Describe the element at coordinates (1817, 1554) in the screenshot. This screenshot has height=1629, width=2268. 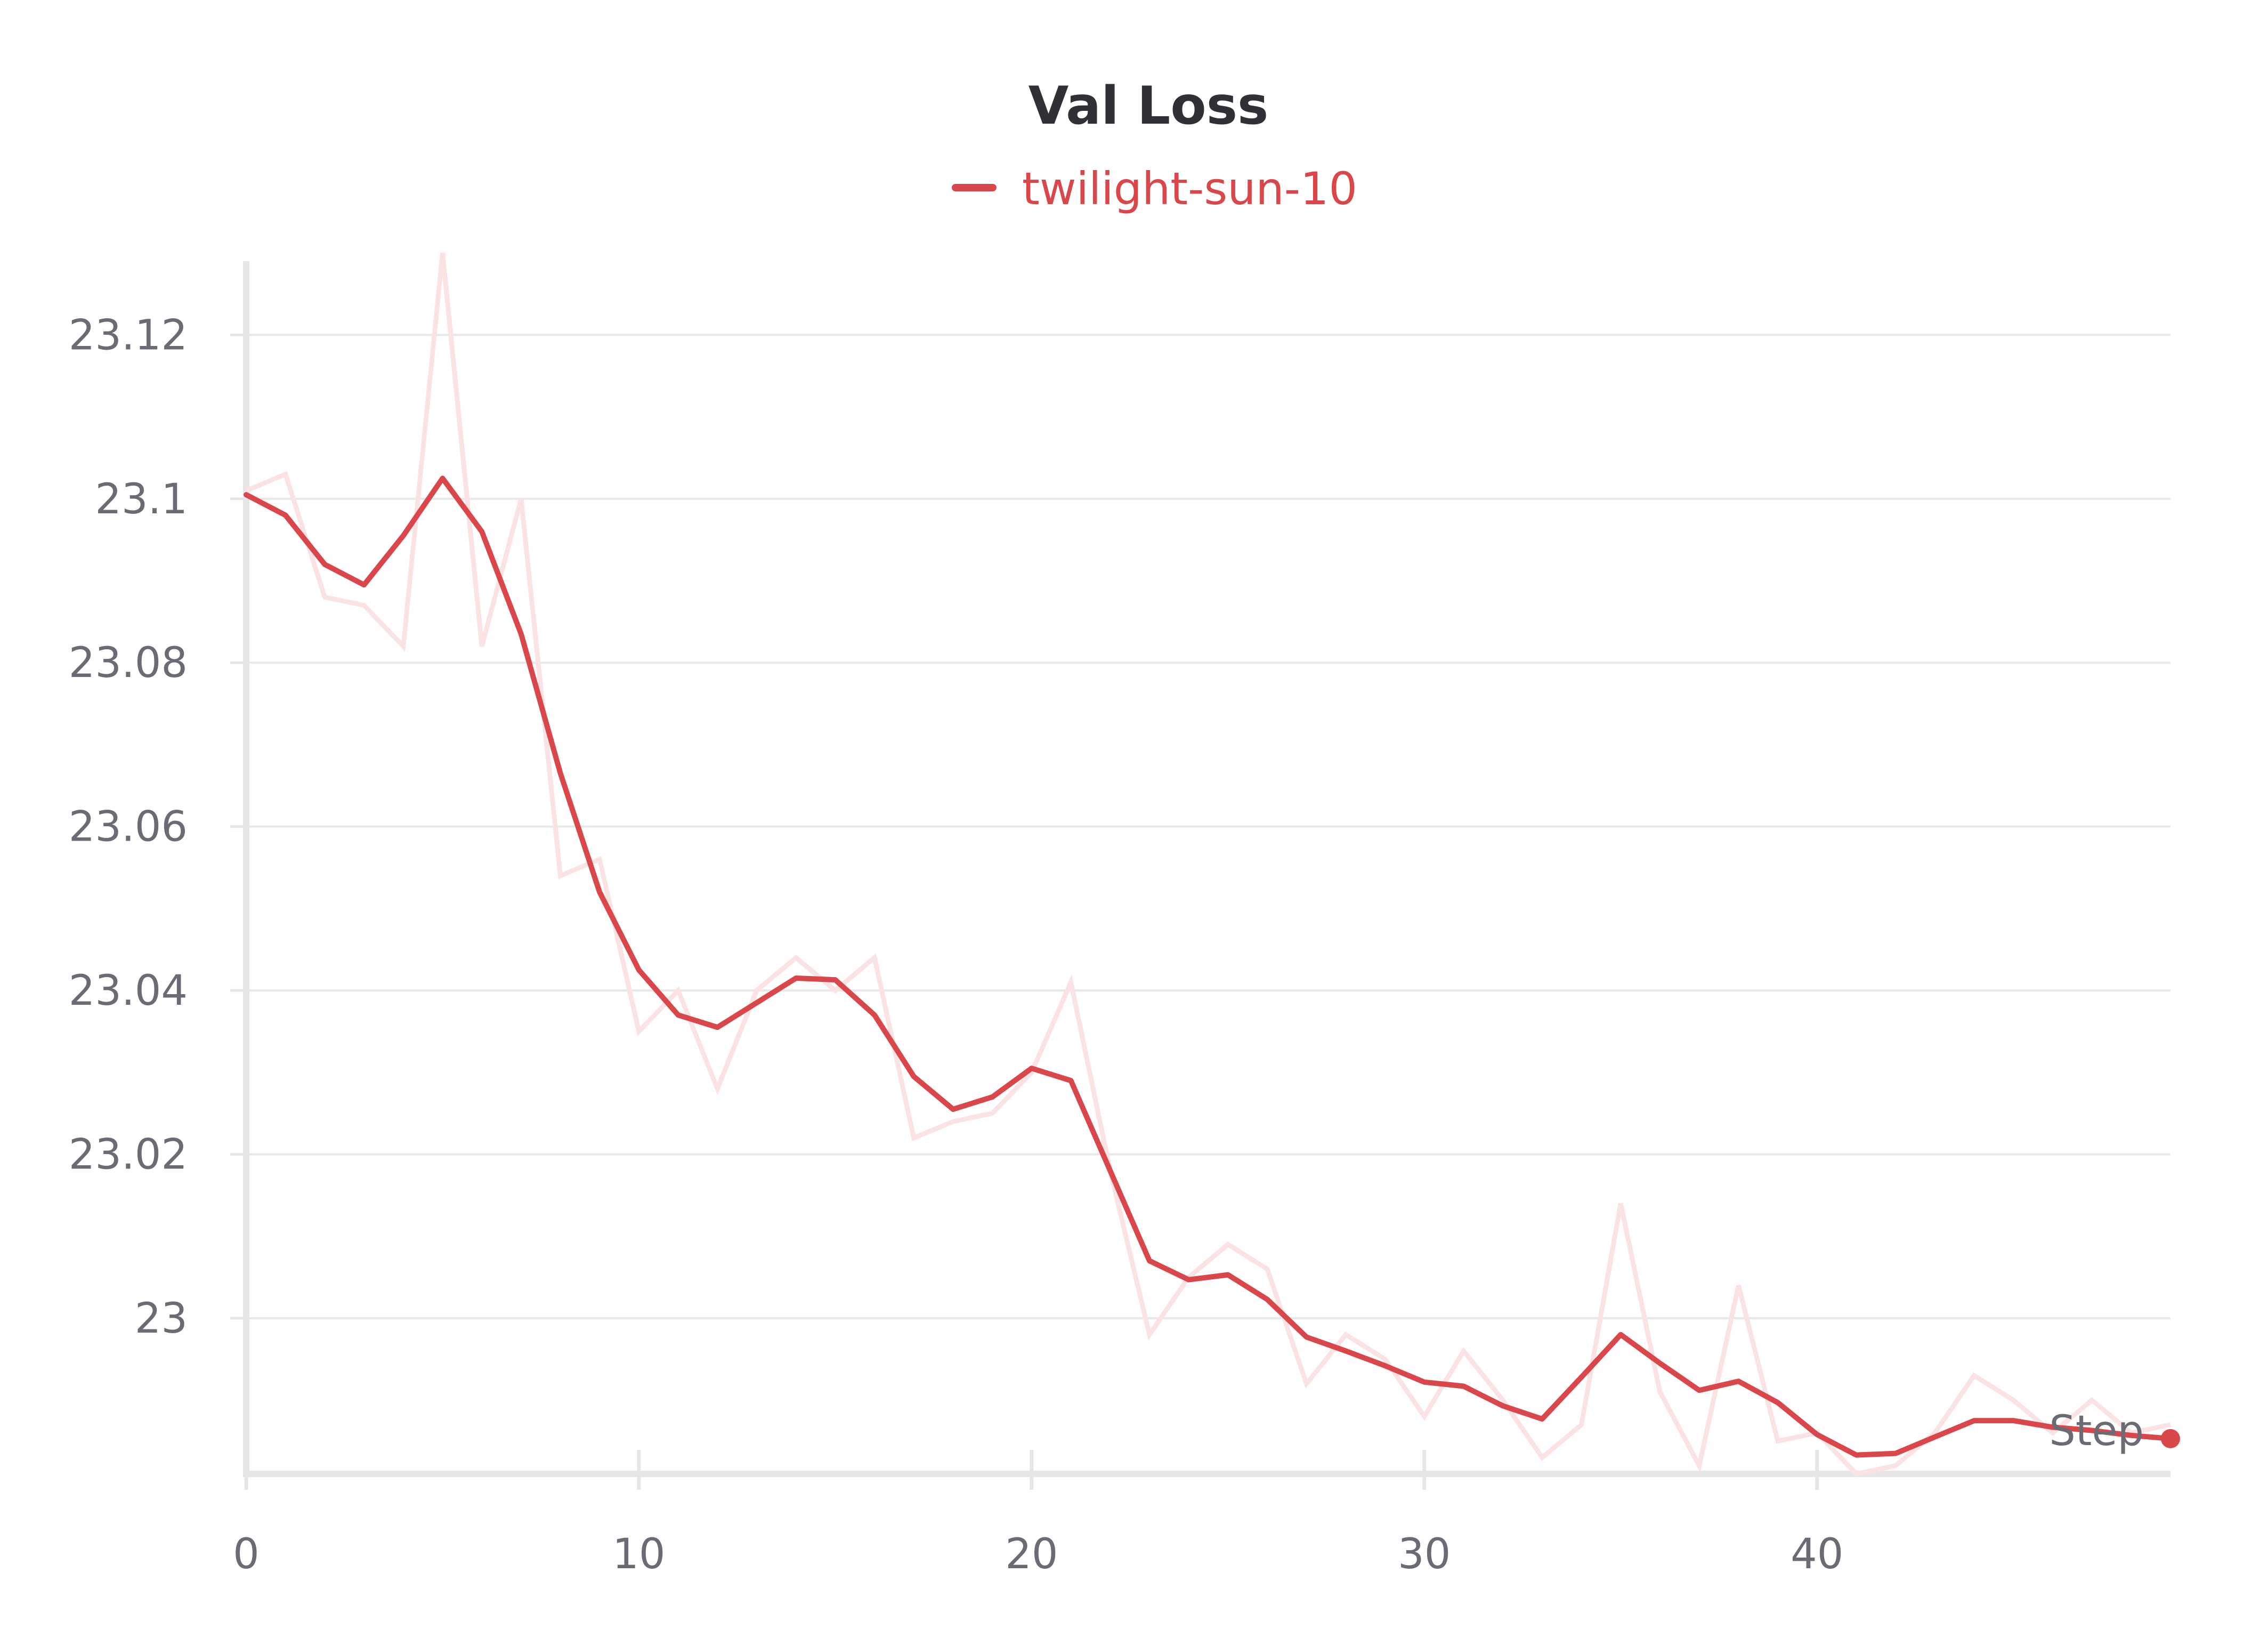
I see `x-tick-label: 40` at that location.